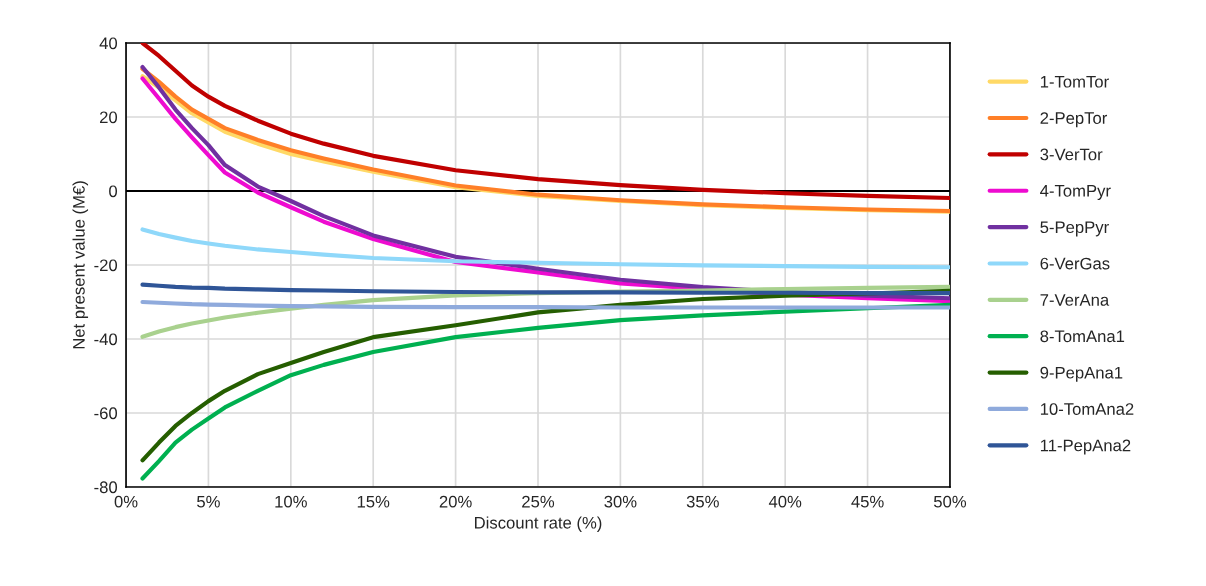 This screenshot has width=1206, height=586. Describe the element at coordinates (1075, 263) in the screenshot. I see `legend-label: 6-VerGas` at that location.